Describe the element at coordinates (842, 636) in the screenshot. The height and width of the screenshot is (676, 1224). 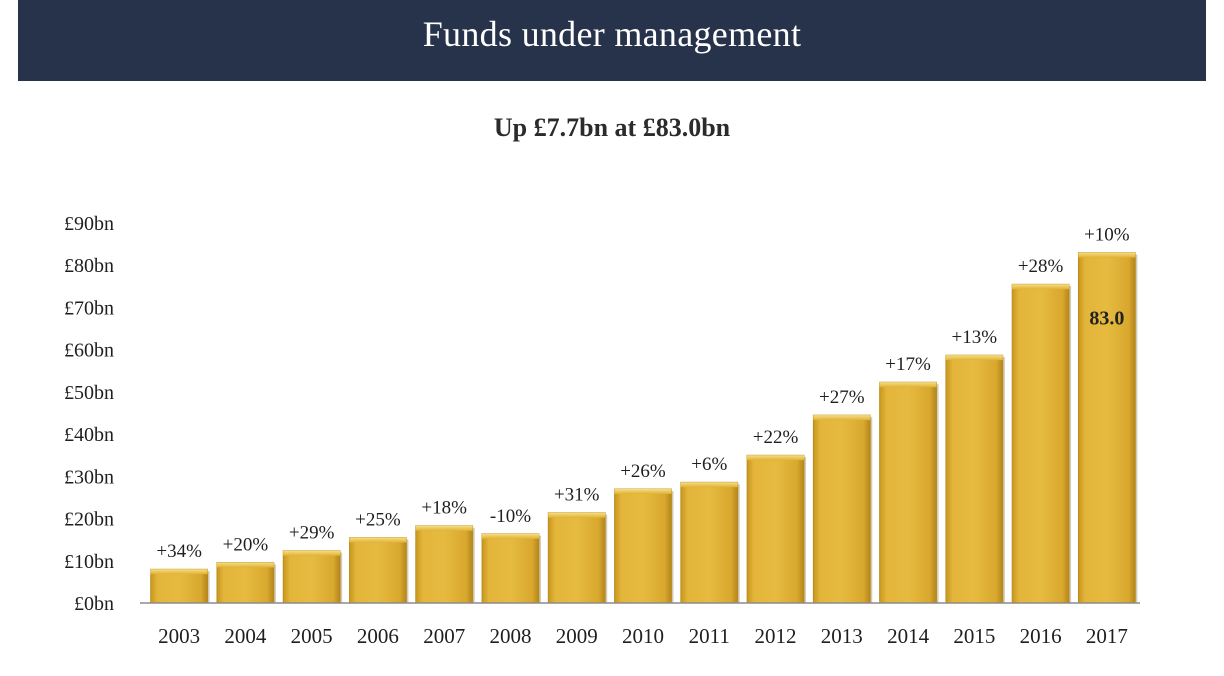
I see `x-tick-label: 2013` at that location.